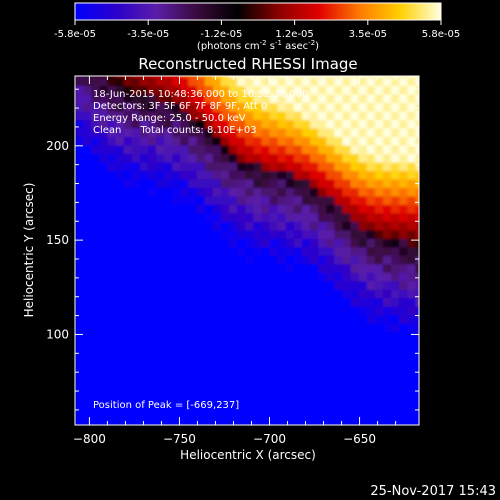 This screenshot has height=500, width=500. I want to click on peak-position-label: Position of Peak = [-669,237], so click(166, 405).